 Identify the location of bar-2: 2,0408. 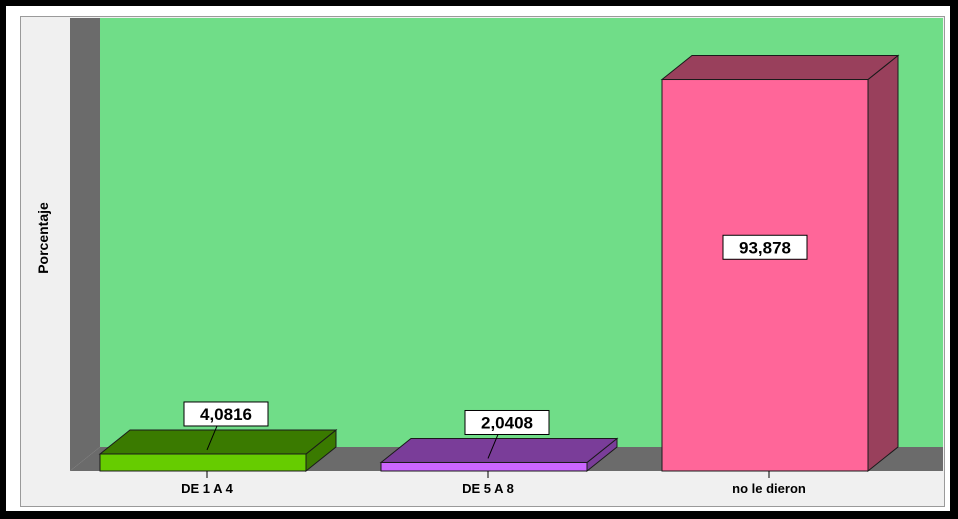
(499, 441).